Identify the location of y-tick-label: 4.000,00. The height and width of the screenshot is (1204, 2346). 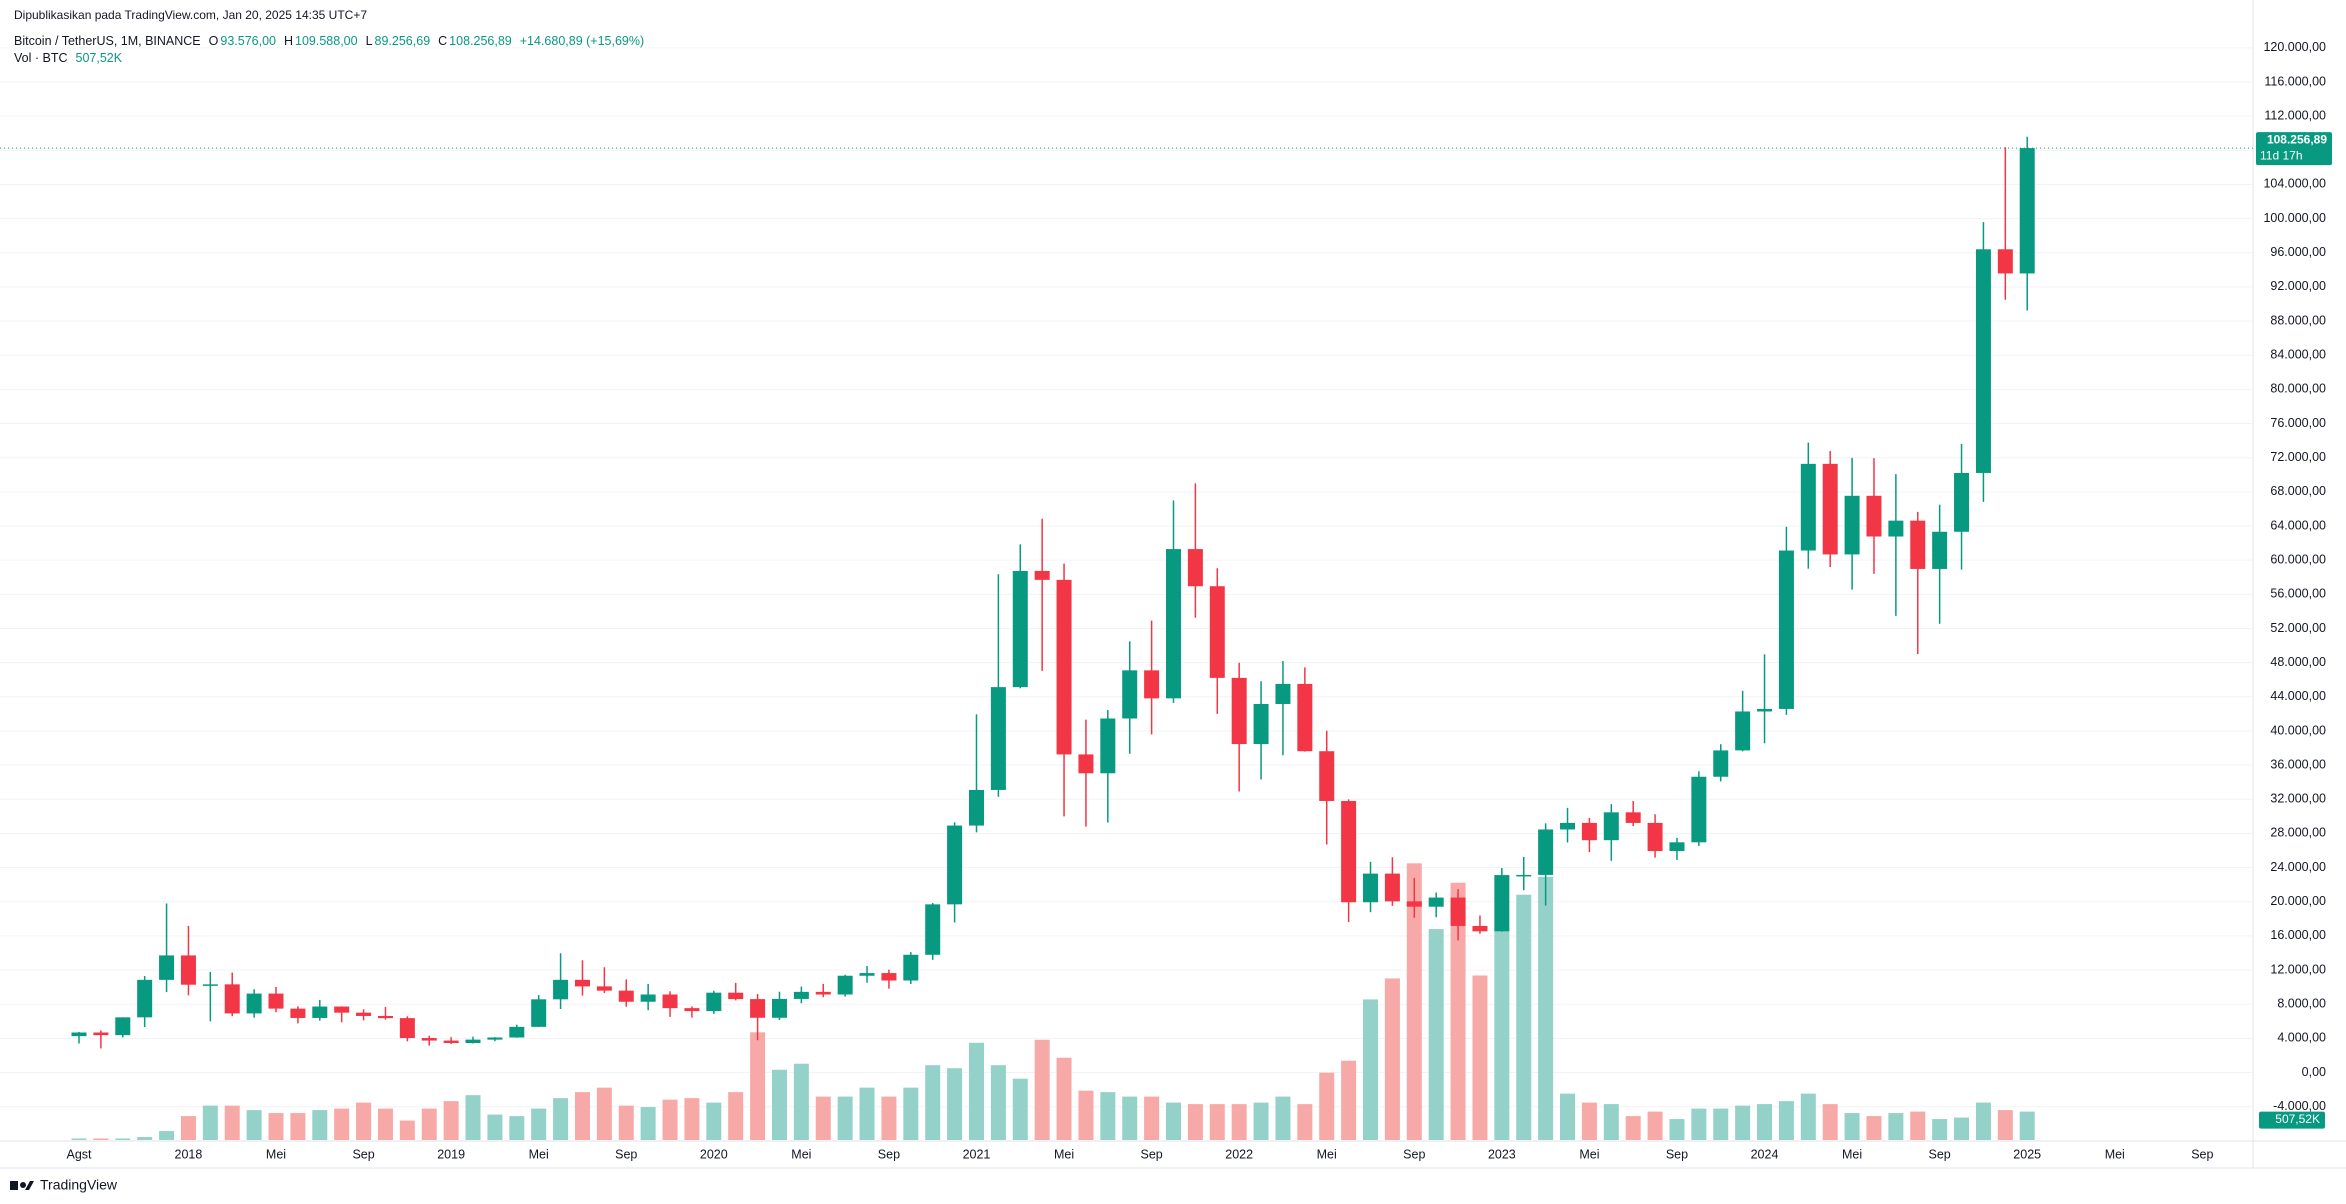
(2301, 1038).